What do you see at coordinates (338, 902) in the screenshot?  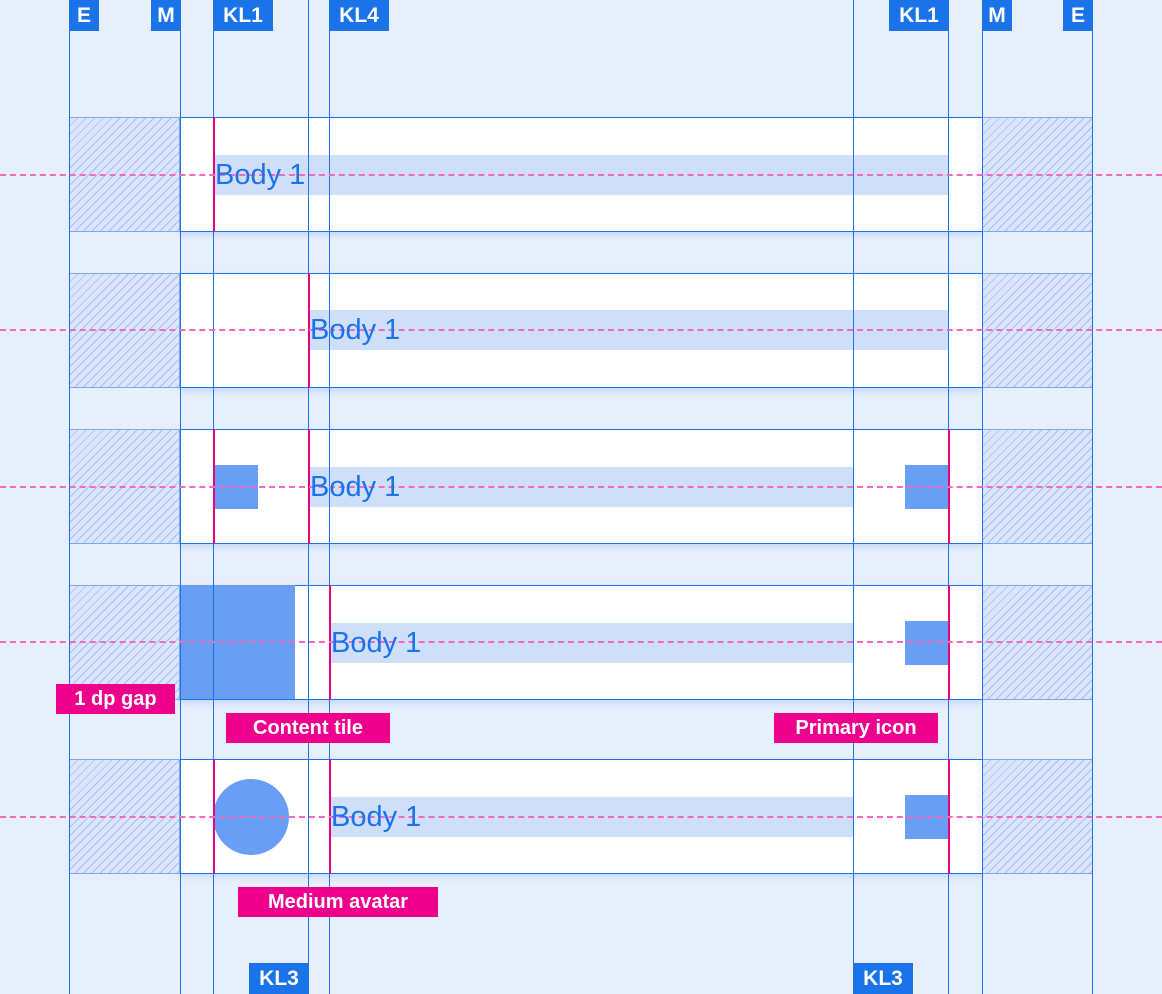 I see `annotation-medium-avatar: Medium avatar` at bounding box center [338, 902].